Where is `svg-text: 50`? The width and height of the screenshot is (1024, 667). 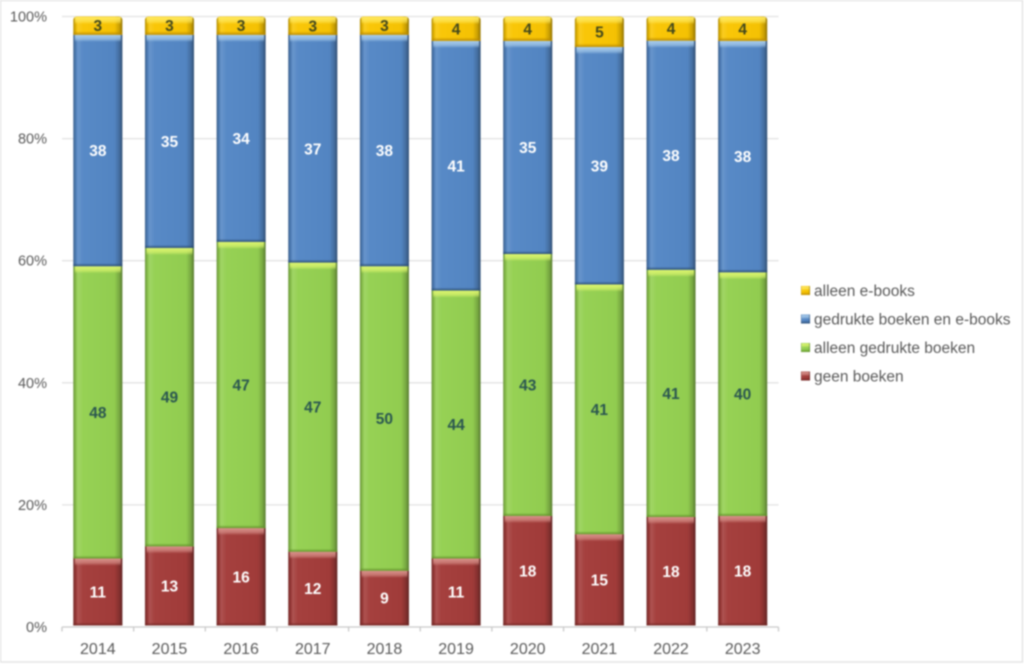 svg-text: 50 is located at coordinates (384, 419).